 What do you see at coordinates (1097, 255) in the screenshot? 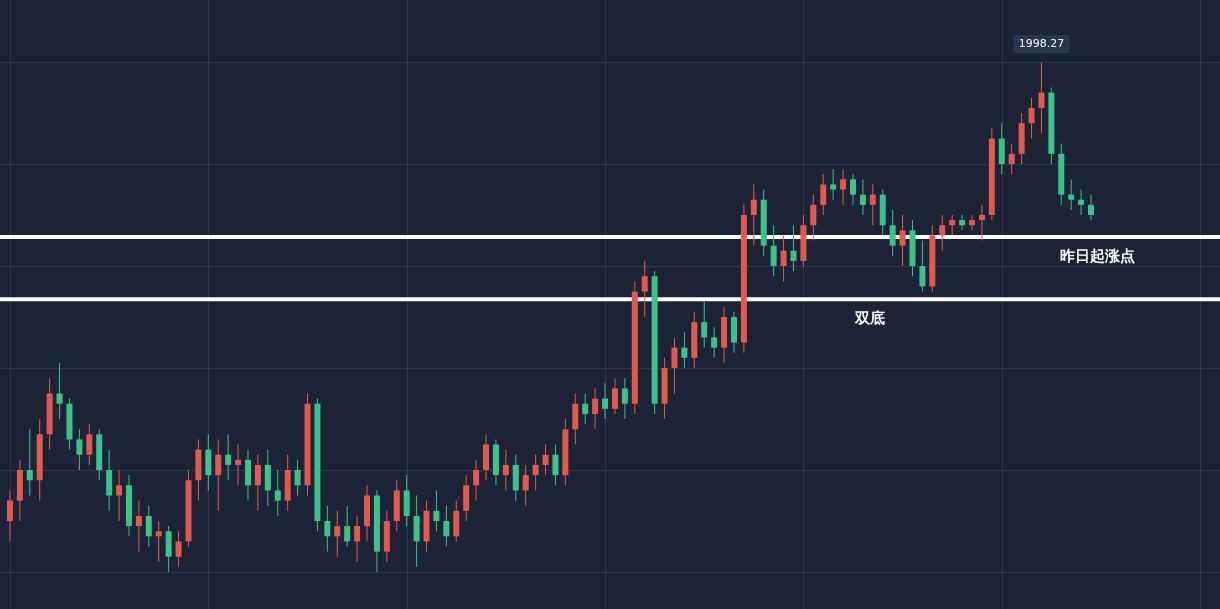
I see `ref-line-label: 昨日起涨点` at bounding box center [1097, 255].